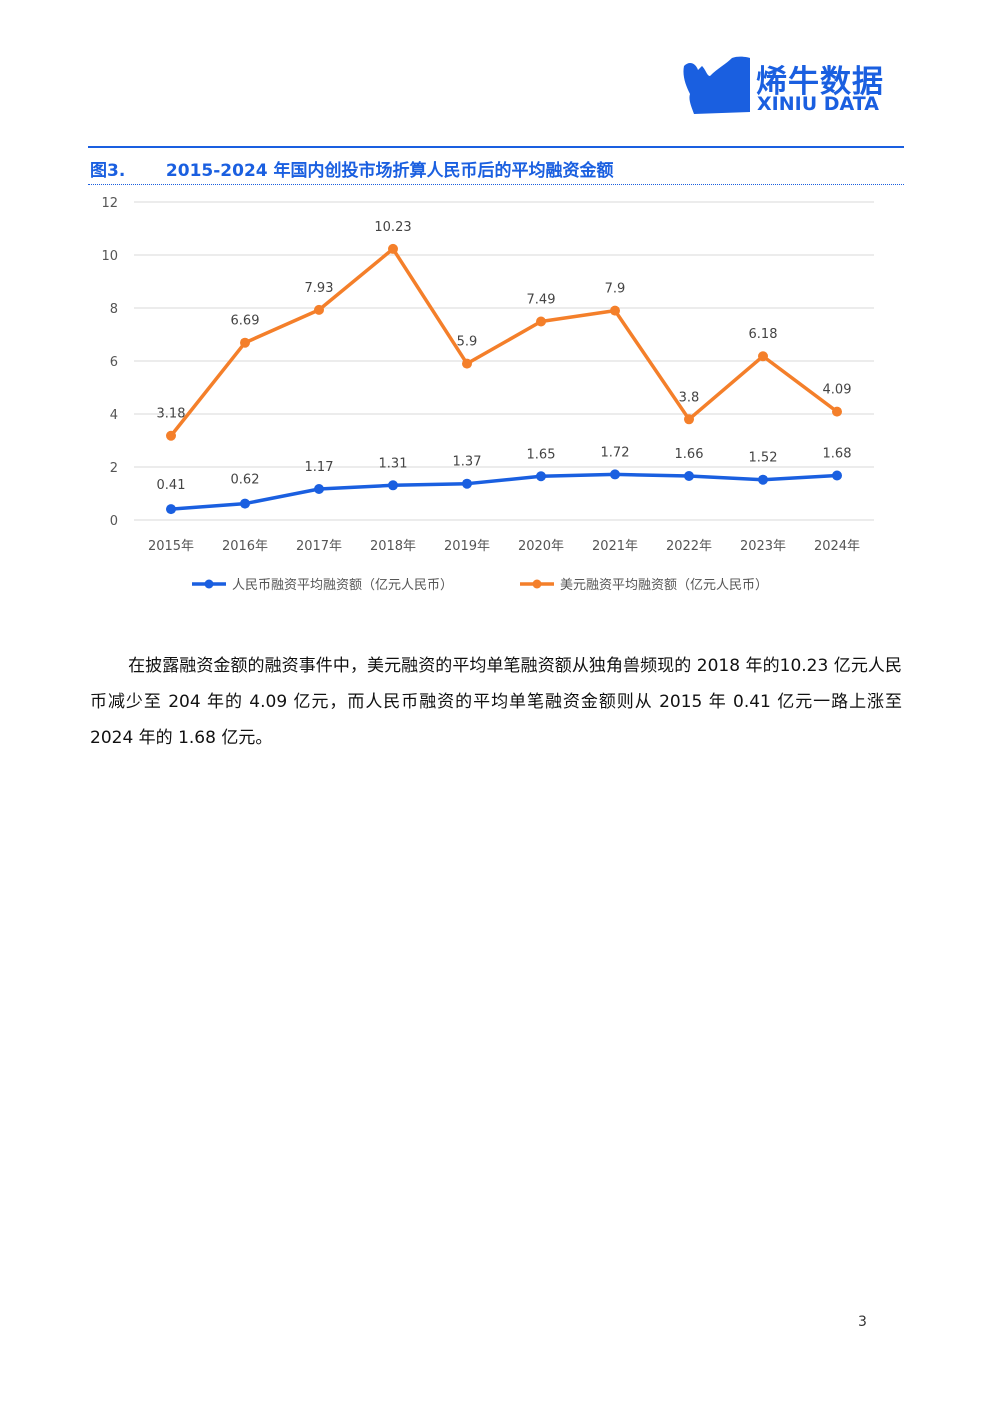  Describe the element at coordinates (818, 104) in the screenshot. I see `brand-name-en: XINIU DATA` at that location.